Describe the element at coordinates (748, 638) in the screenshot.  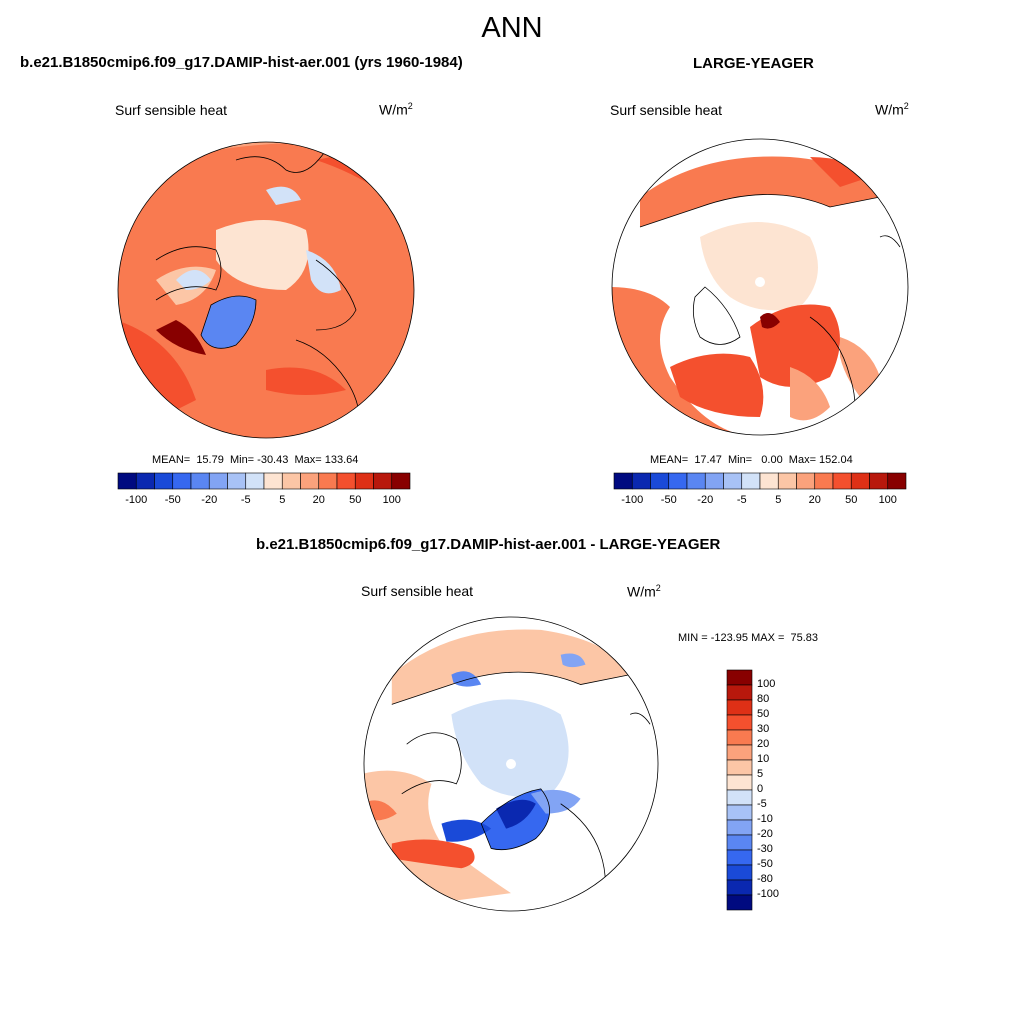
I see `panel3-stats: MIN = -123.95 MAX = 75.83` at that location.